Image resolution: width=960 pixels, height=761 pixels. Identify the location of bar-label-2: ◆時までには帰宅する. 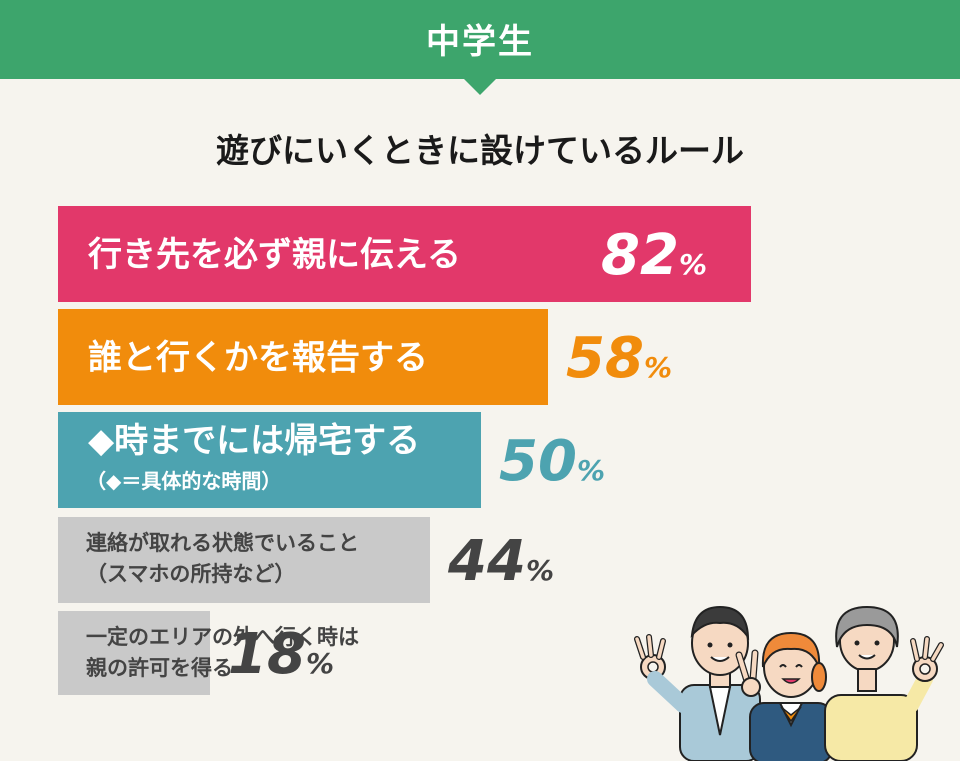
(254, 441).